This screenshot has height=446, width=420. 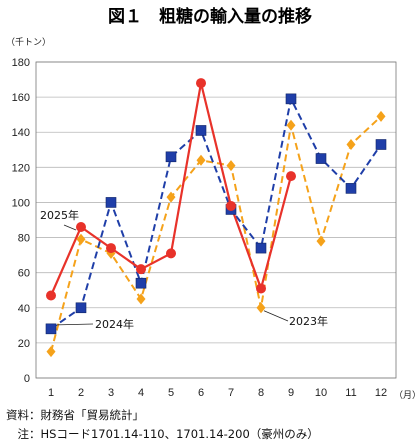 I want to click on x-tick-label-7: 7, so click(x=231, y=393).